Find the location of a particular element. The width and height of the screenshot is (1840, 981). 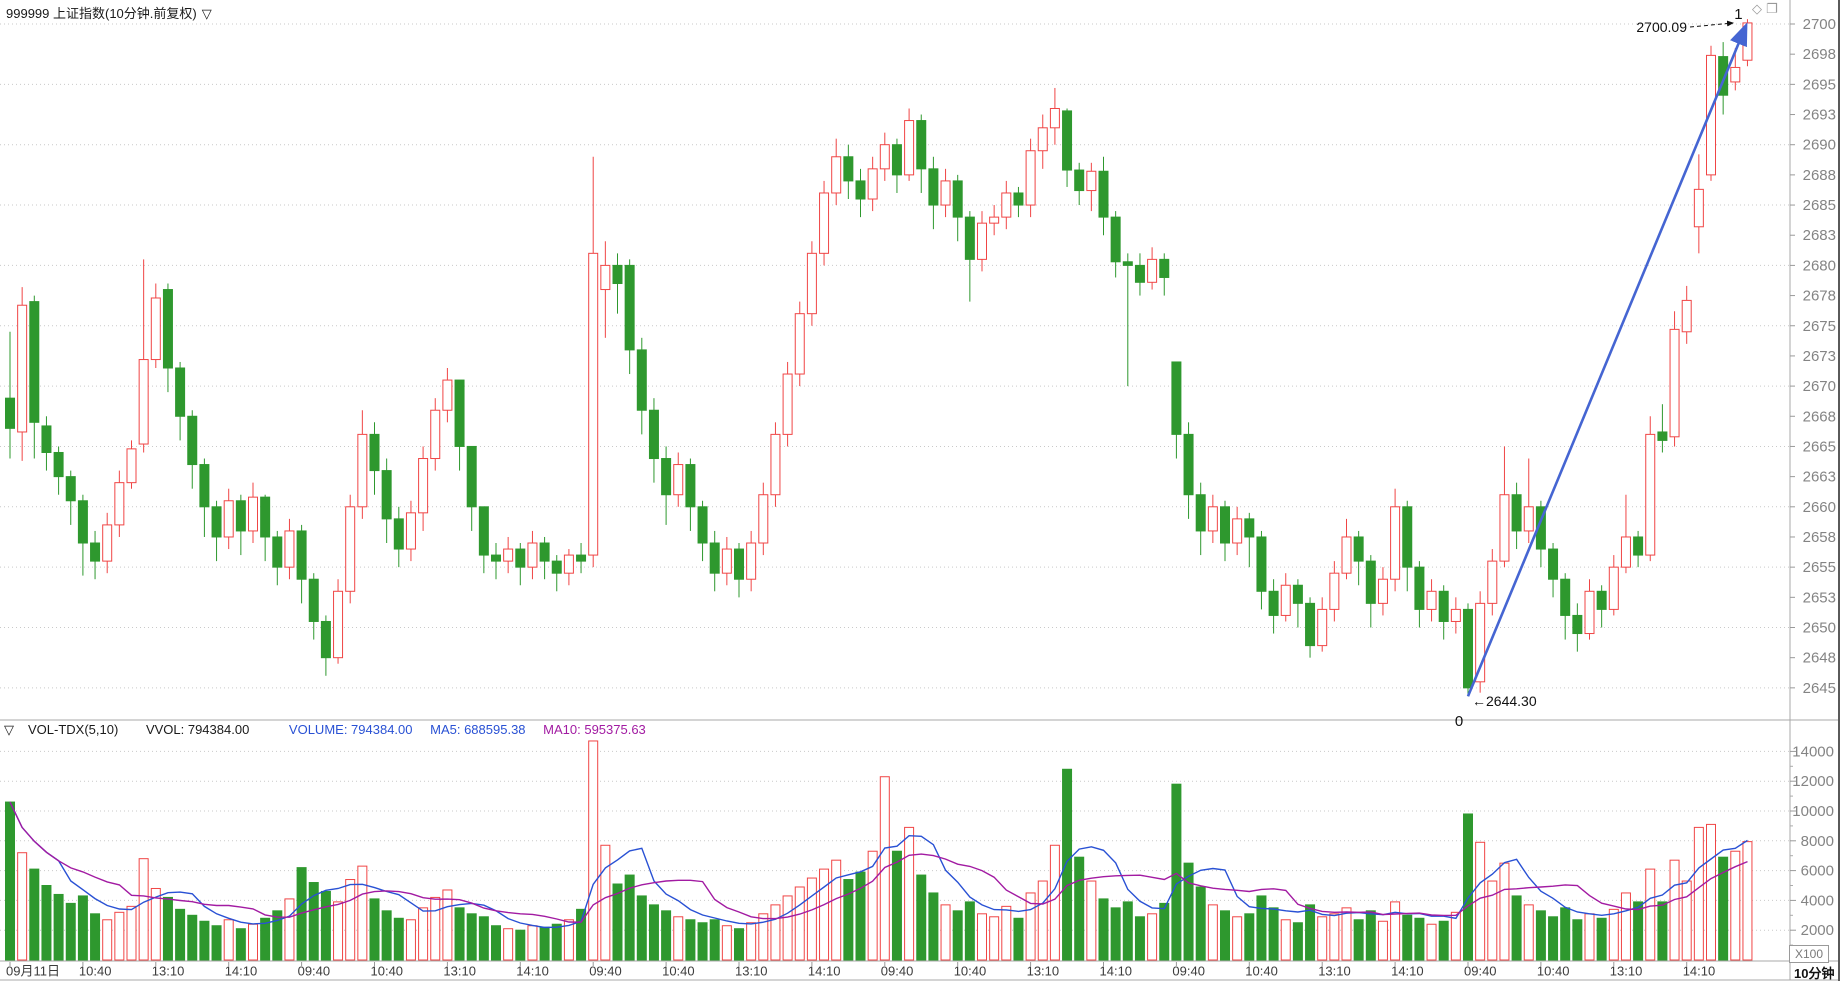

price-axis-label: 2685 is located at coordinates (1819, 205).